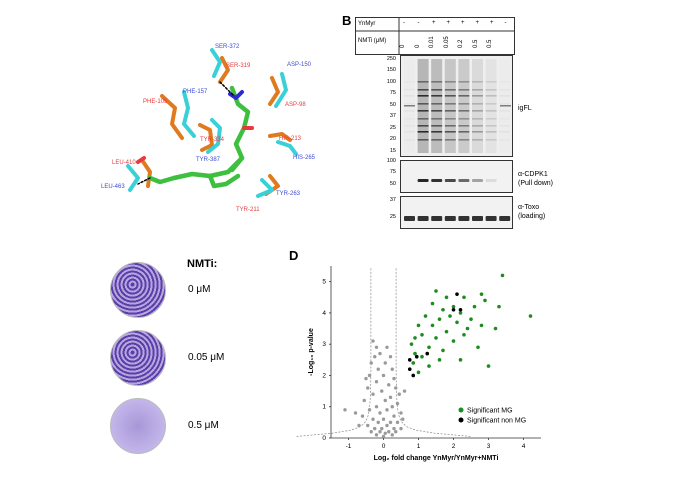 Image resolution: width=700 pixels, height=484 pixels. I want to click on x-tick-label: 4, so click(524, 446).